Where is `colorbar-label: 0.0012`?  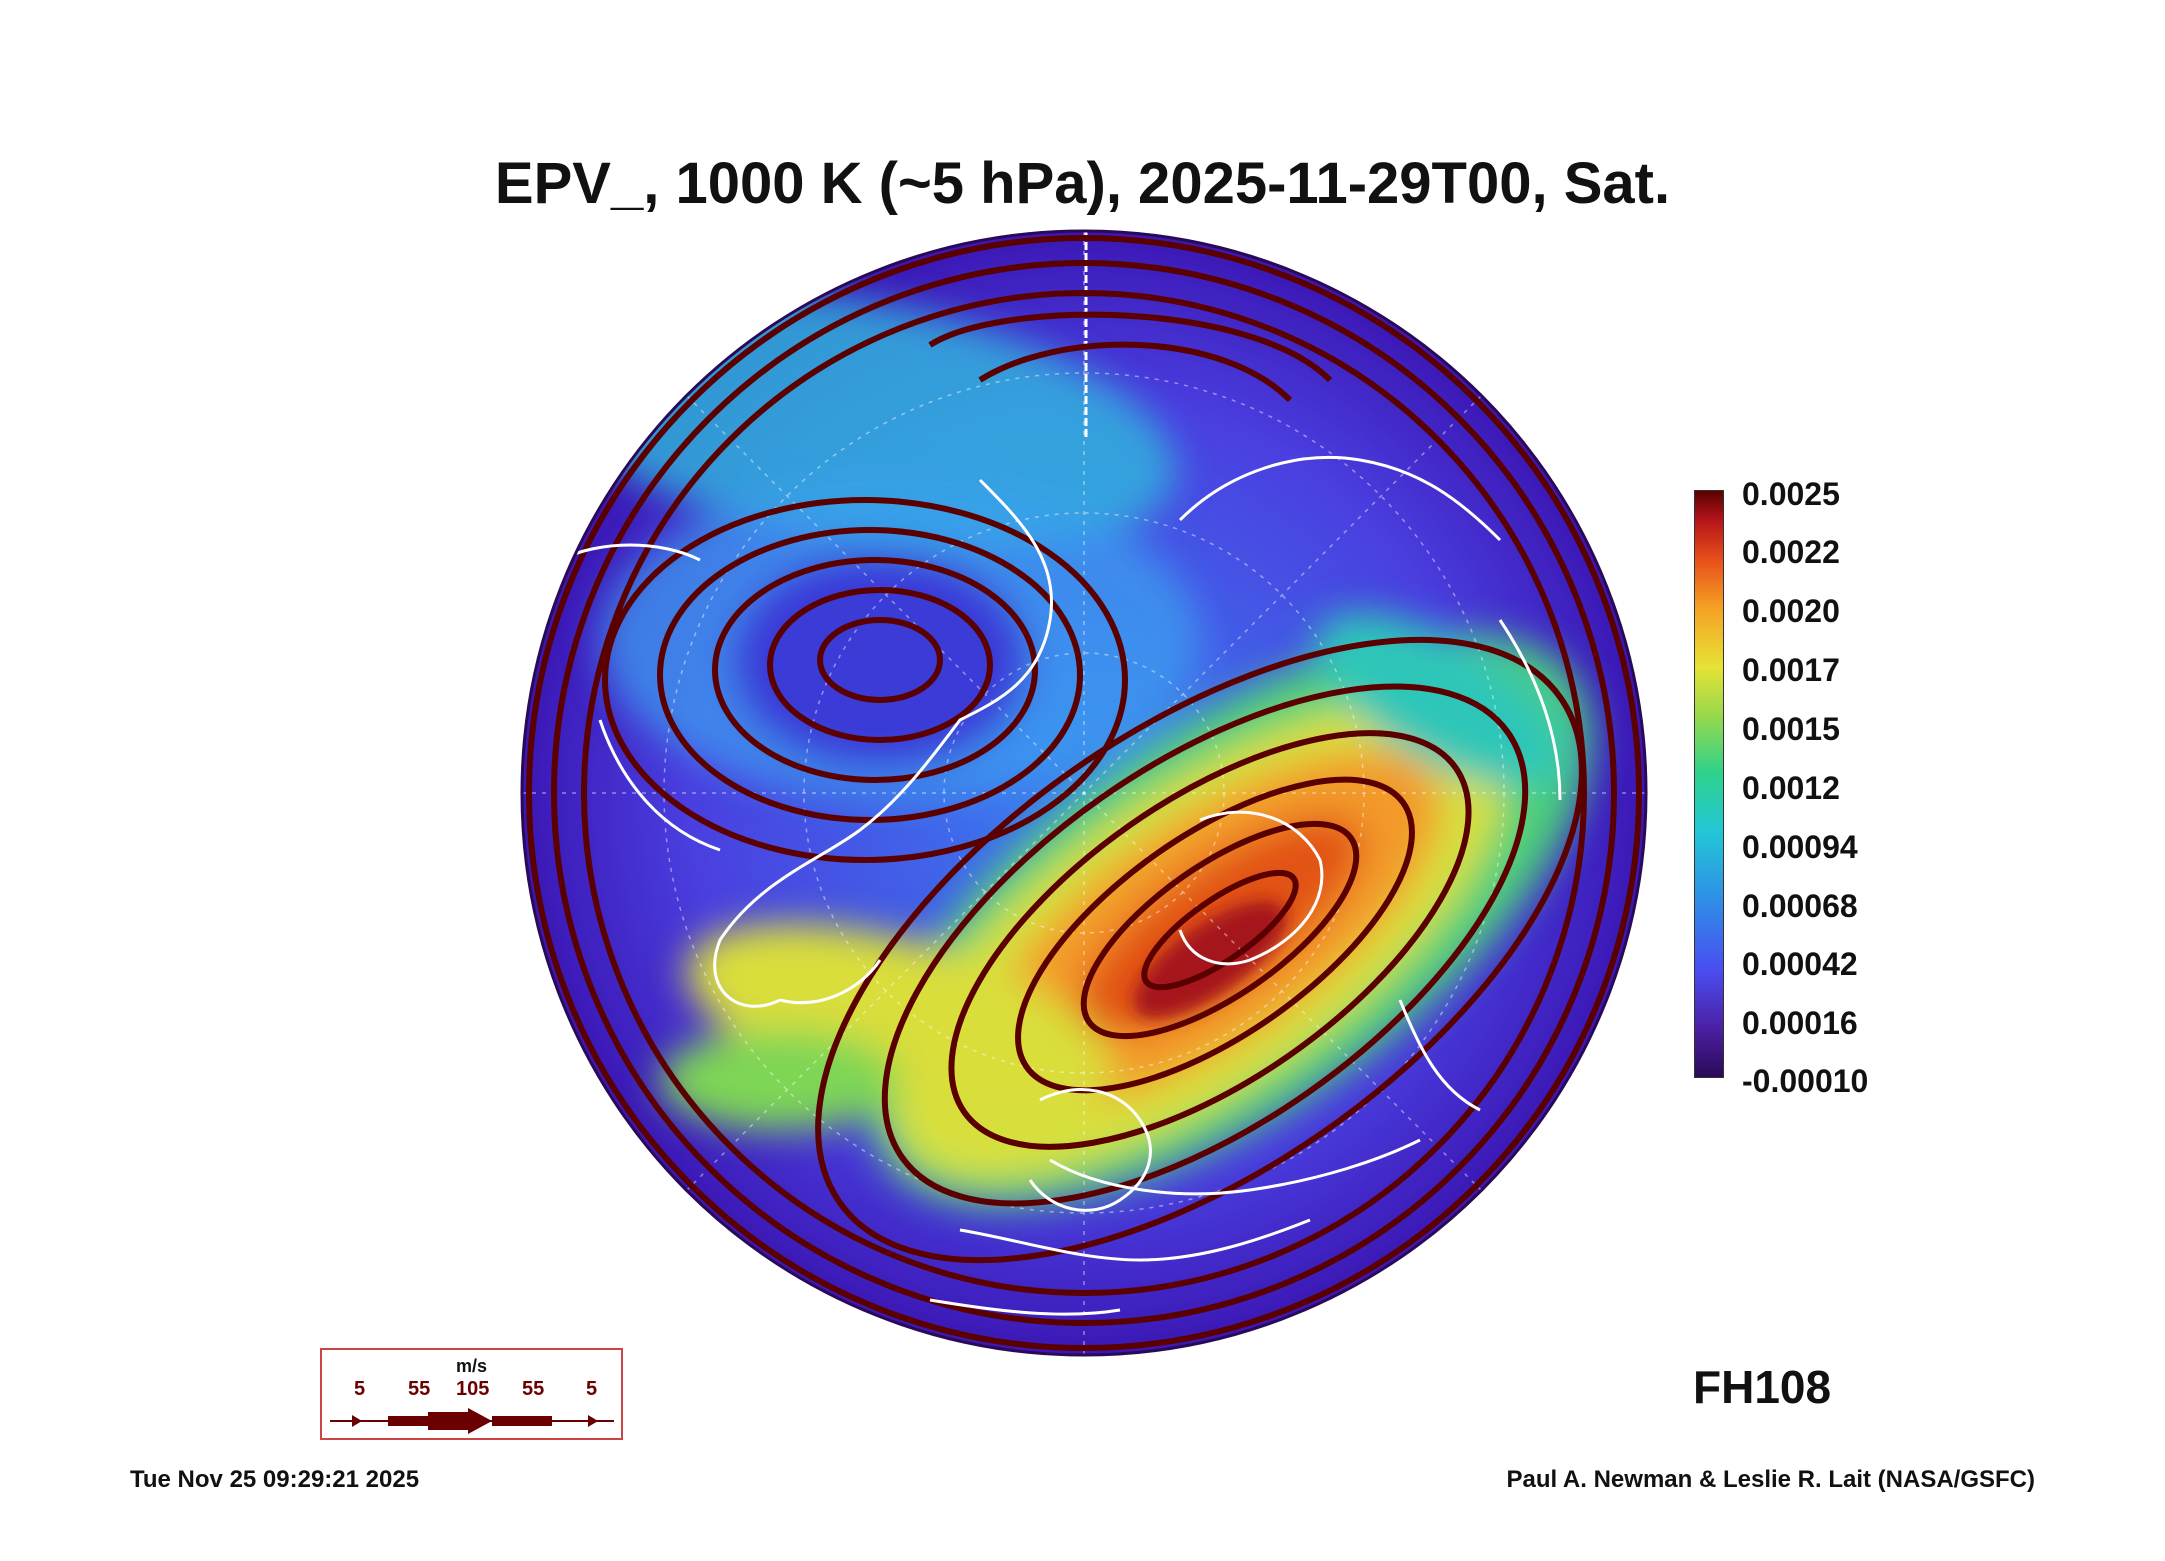 colorbar-label: 0.0012 is located at coordinates (1791, 788).